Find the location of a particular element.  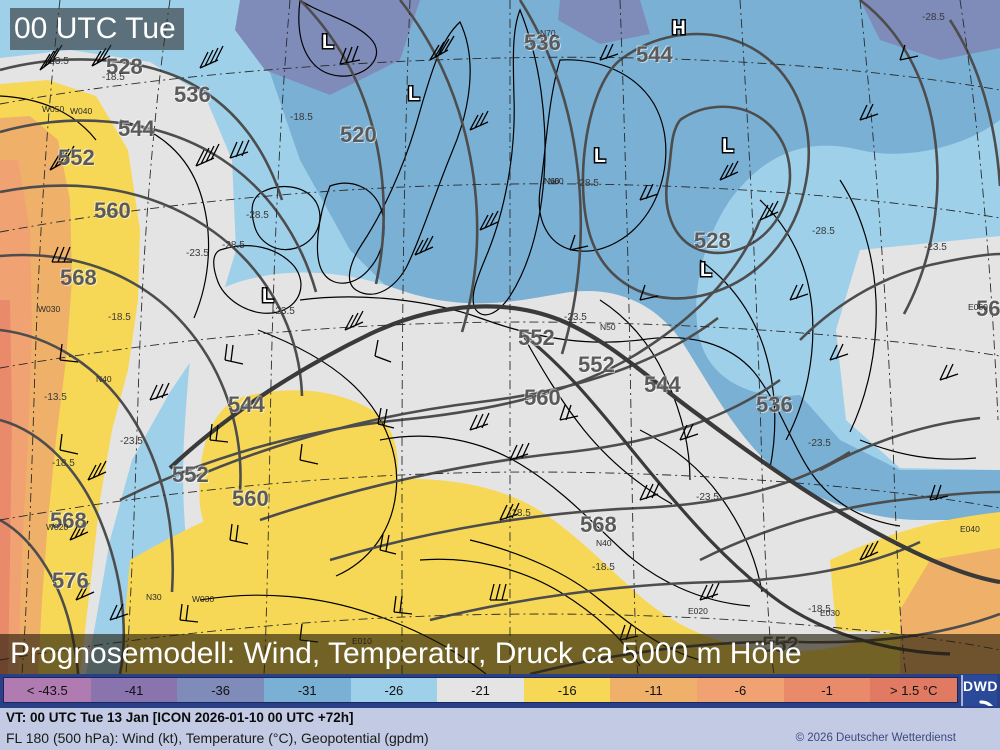

temperature-colorbar: < -43.5 -41 -36 -31 -26 -21 -16 -11 -6 -1 > 1.5 °C is located at coordinates (480, 690).